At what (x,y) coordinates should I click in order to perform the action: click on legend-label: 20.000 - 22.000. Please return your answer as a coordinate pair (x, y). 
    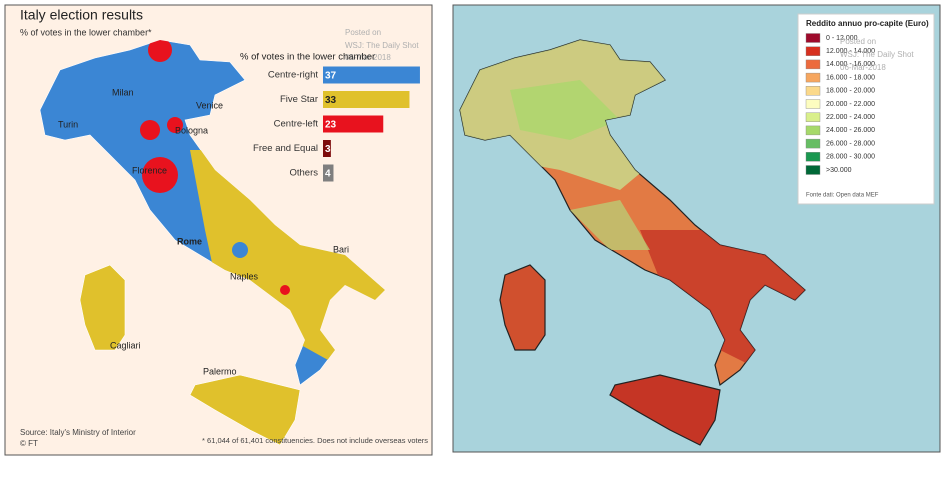
    Looking at the image, I should click on (850, 104).